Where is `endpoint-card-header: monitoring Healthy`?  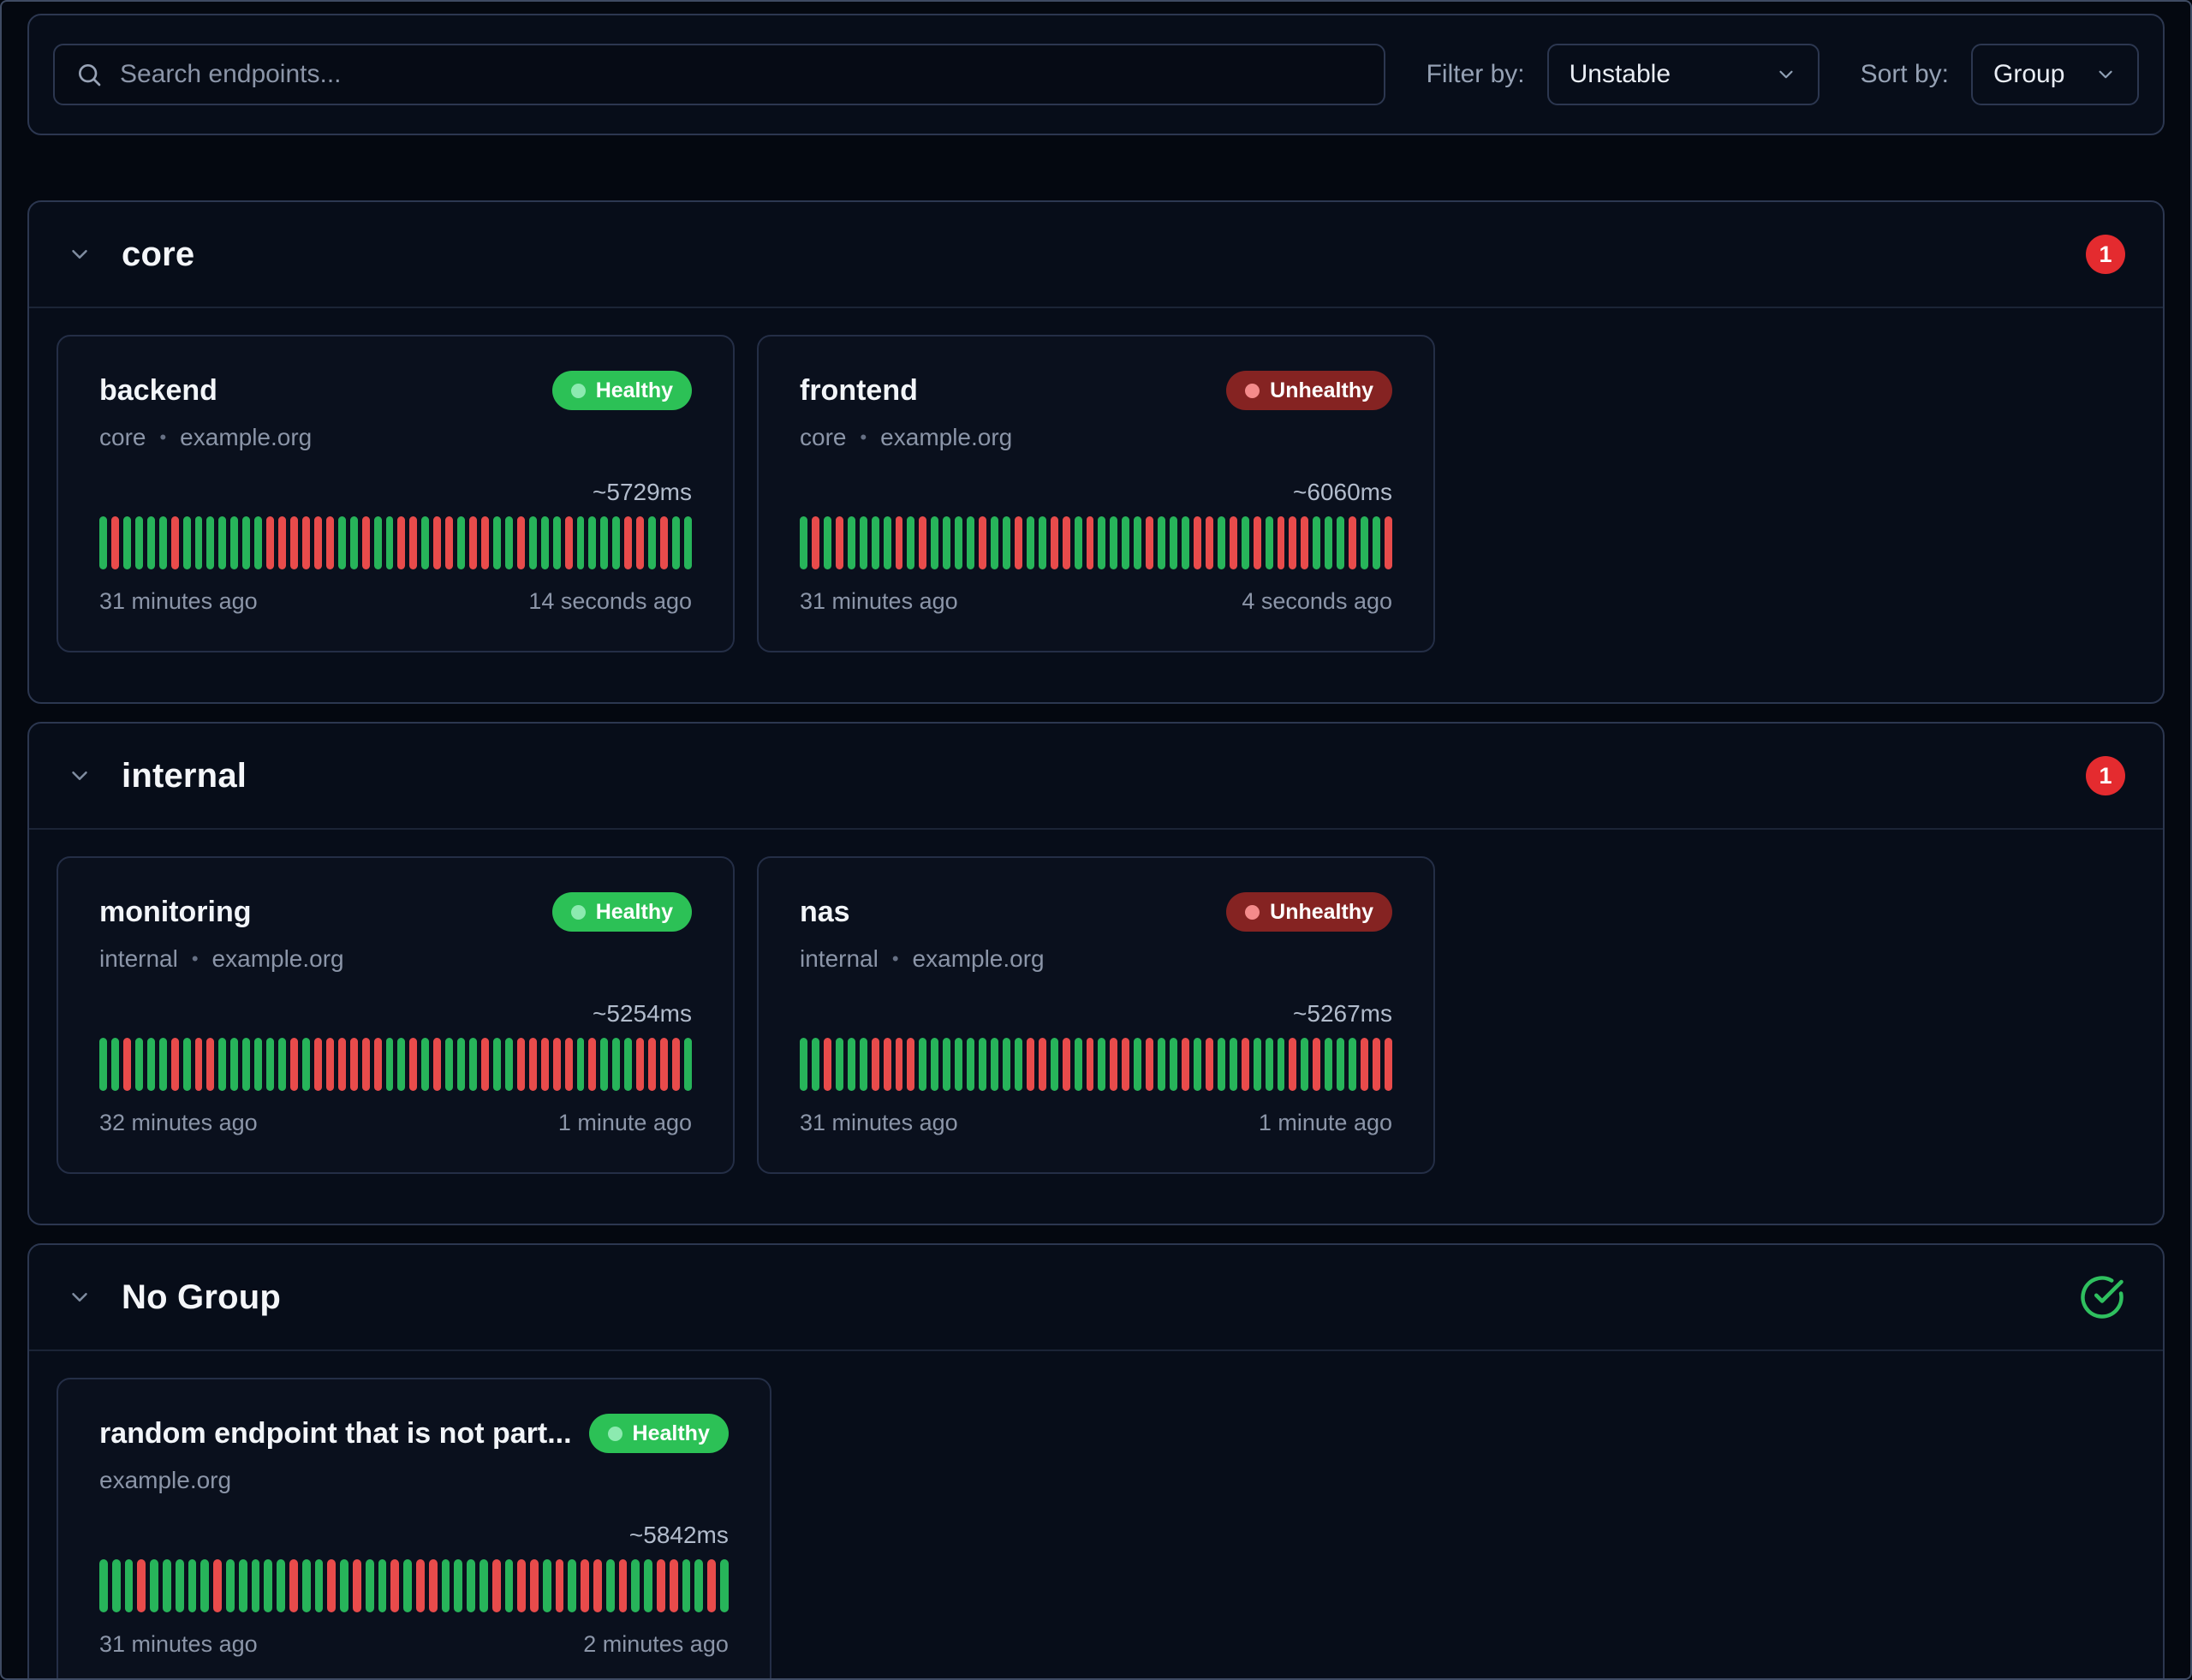
endpoint-card-header: monitoring Healthy is located at coordinates (395, 912).